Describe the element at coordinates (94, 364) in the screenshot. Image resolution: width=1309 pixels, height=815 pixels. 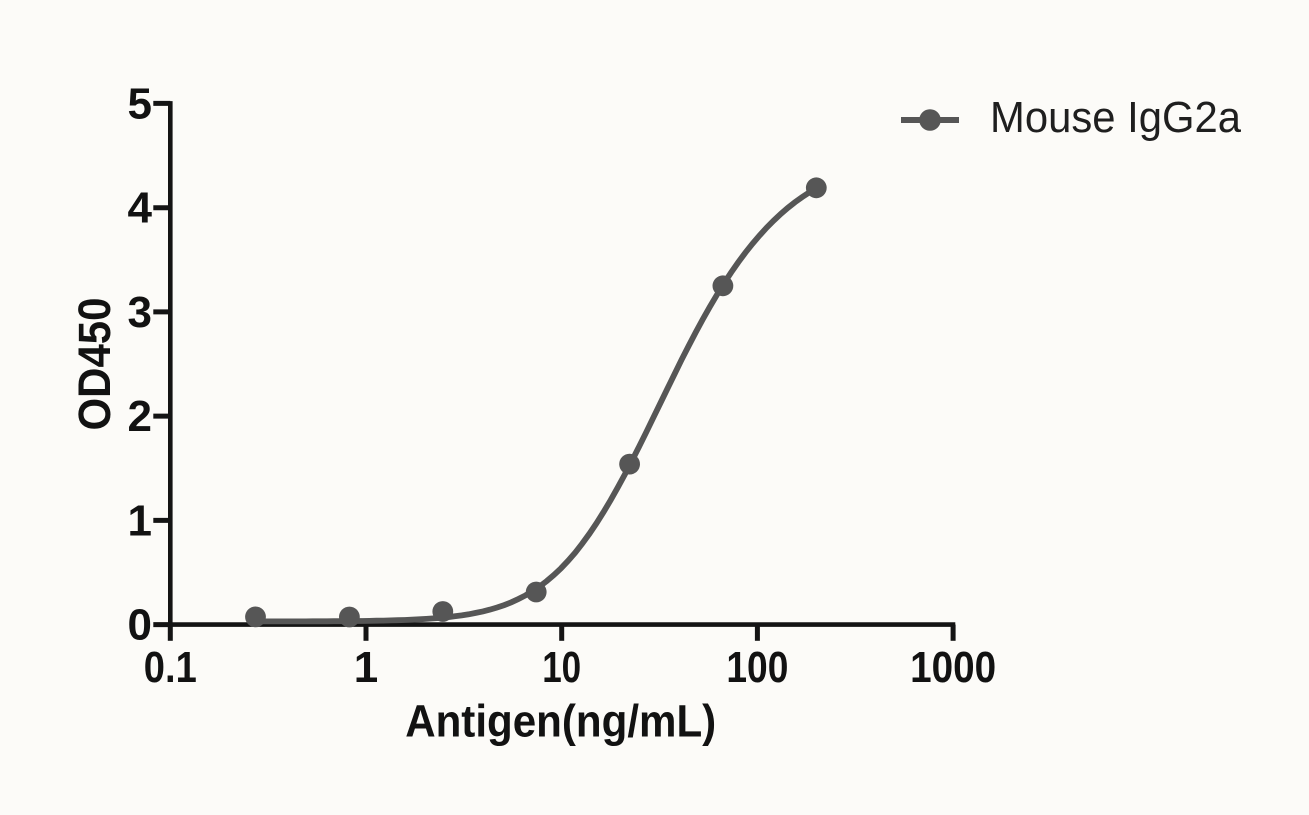
I see `svg-text: OD450` at that location.